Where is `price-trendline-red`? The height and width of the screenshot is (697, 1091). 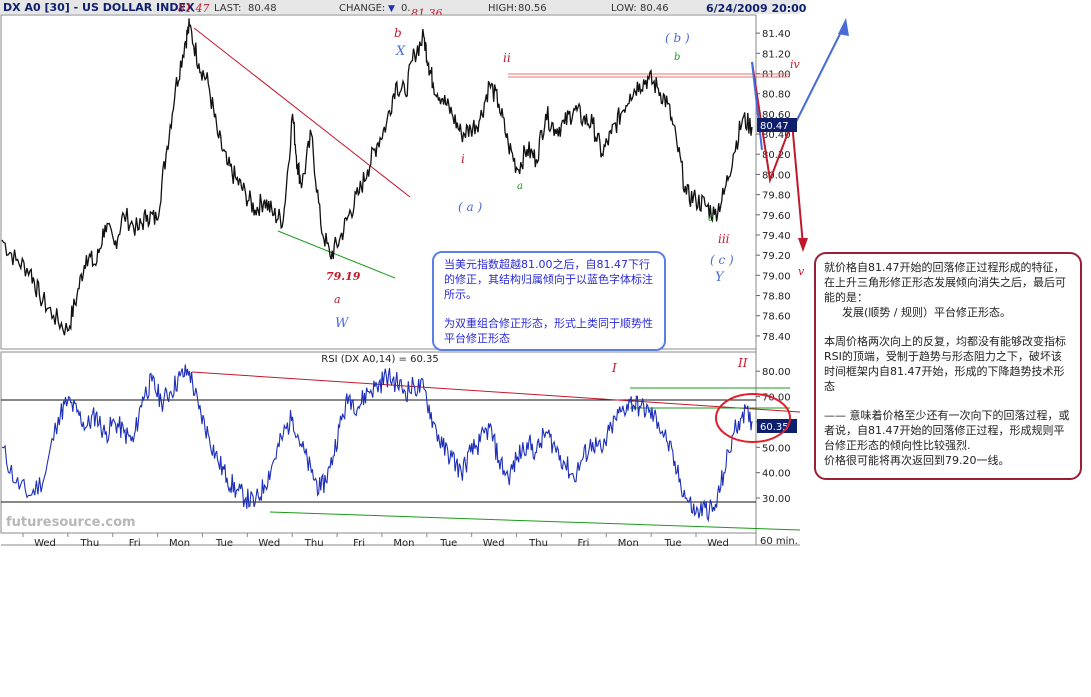
price-trendline-red is located at coordinates (302, 112).